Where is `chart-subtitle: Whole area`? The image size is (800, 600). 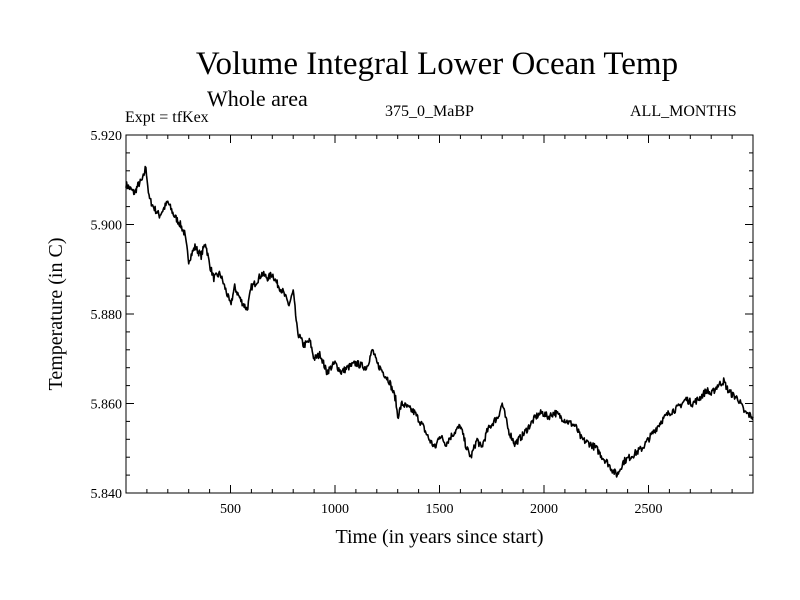 chart-subtitle: Whole area is located at coordinates (257, 98).